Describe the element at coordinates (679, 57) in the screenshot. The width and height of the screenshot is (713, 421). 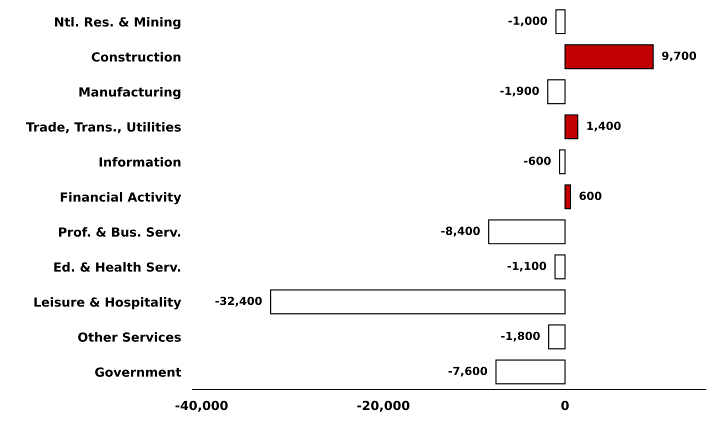
I see `data-label: 9,700` at that location.